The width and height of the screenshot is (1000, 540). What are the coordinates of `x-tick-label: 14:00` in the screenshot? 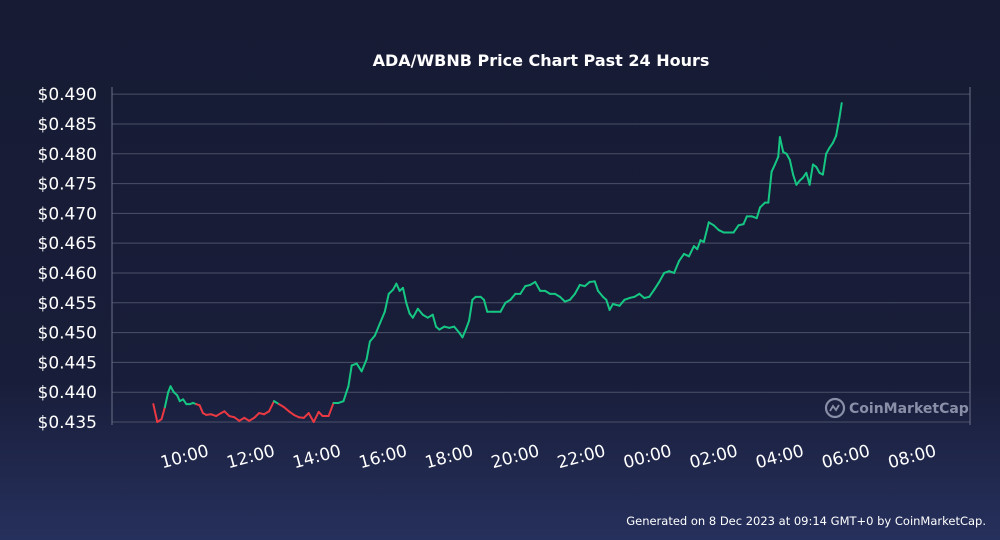 It's located at (317, 457).